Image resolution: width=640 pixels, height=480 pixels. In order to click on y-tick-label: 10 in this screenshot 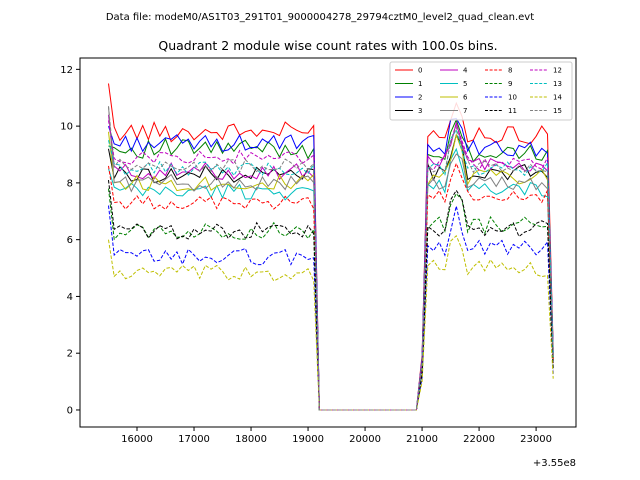, I will do `click(66, 127)`.